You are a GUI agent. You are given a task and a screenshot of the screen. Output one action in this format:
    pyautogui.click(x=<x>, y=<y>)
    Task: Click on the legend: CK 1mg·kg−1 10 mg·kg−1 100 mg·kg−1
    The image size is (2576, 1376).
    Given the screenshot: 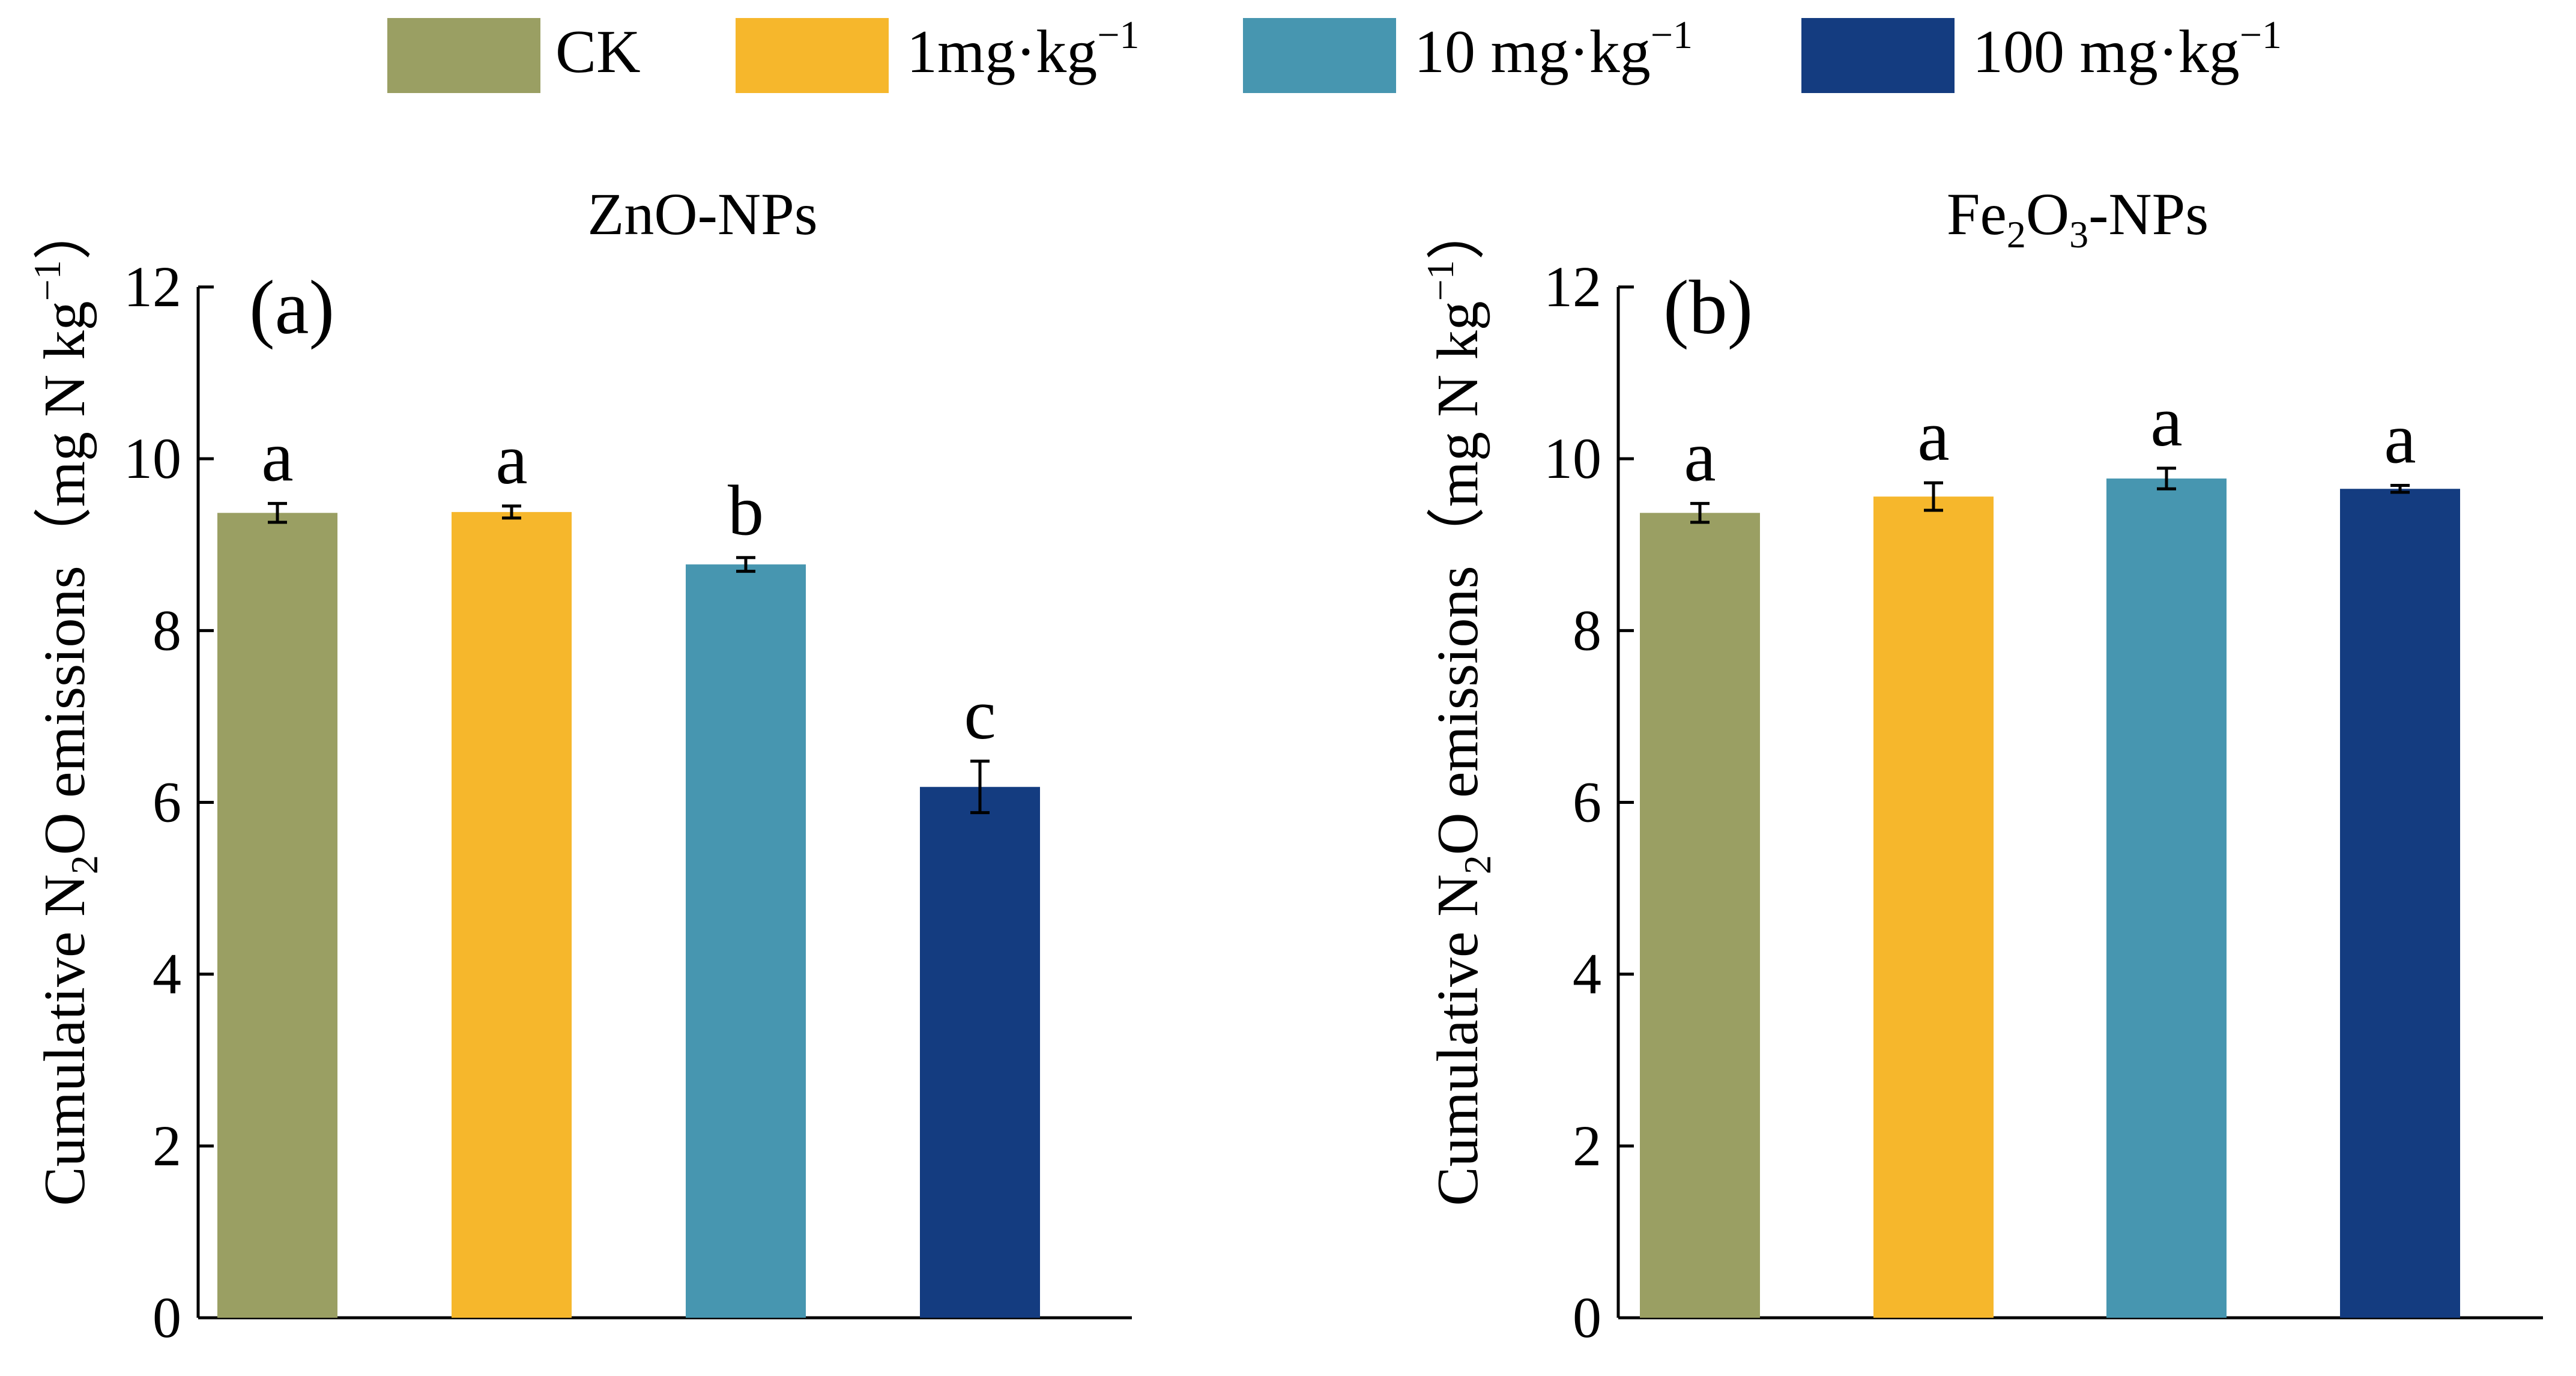 What is the action you would take?
    pyautogui.click(x=1335, y=53)
    